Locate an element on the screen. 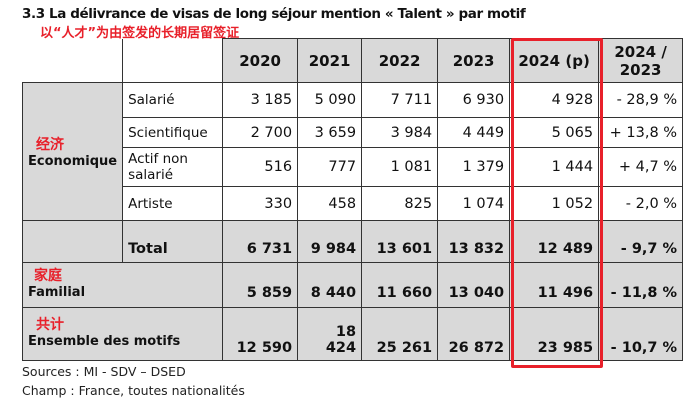  cell: 3 659 is located at coordinates (330, 132).